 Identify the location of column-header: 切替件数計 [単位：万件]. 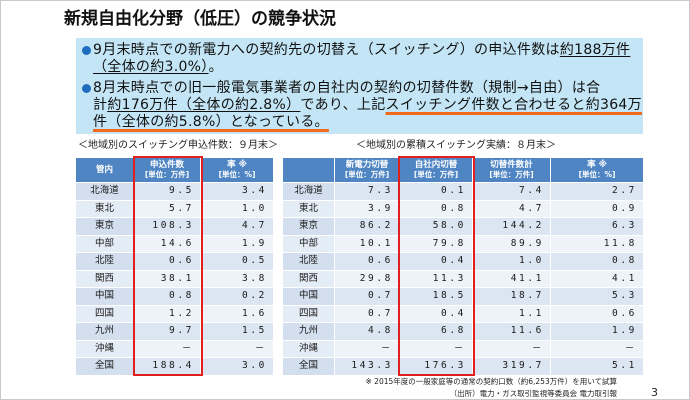
(512, 170).